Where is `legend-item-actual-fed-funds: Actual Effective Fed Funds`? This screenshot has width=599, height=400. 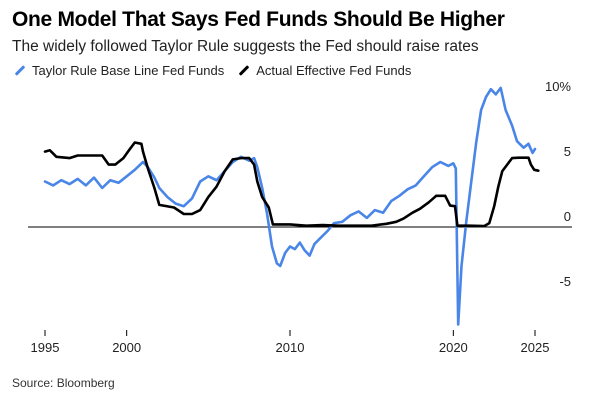
legend-item-actual-fed-funds: Actual Effective Fed Funds is located at coordinates (324, 70).